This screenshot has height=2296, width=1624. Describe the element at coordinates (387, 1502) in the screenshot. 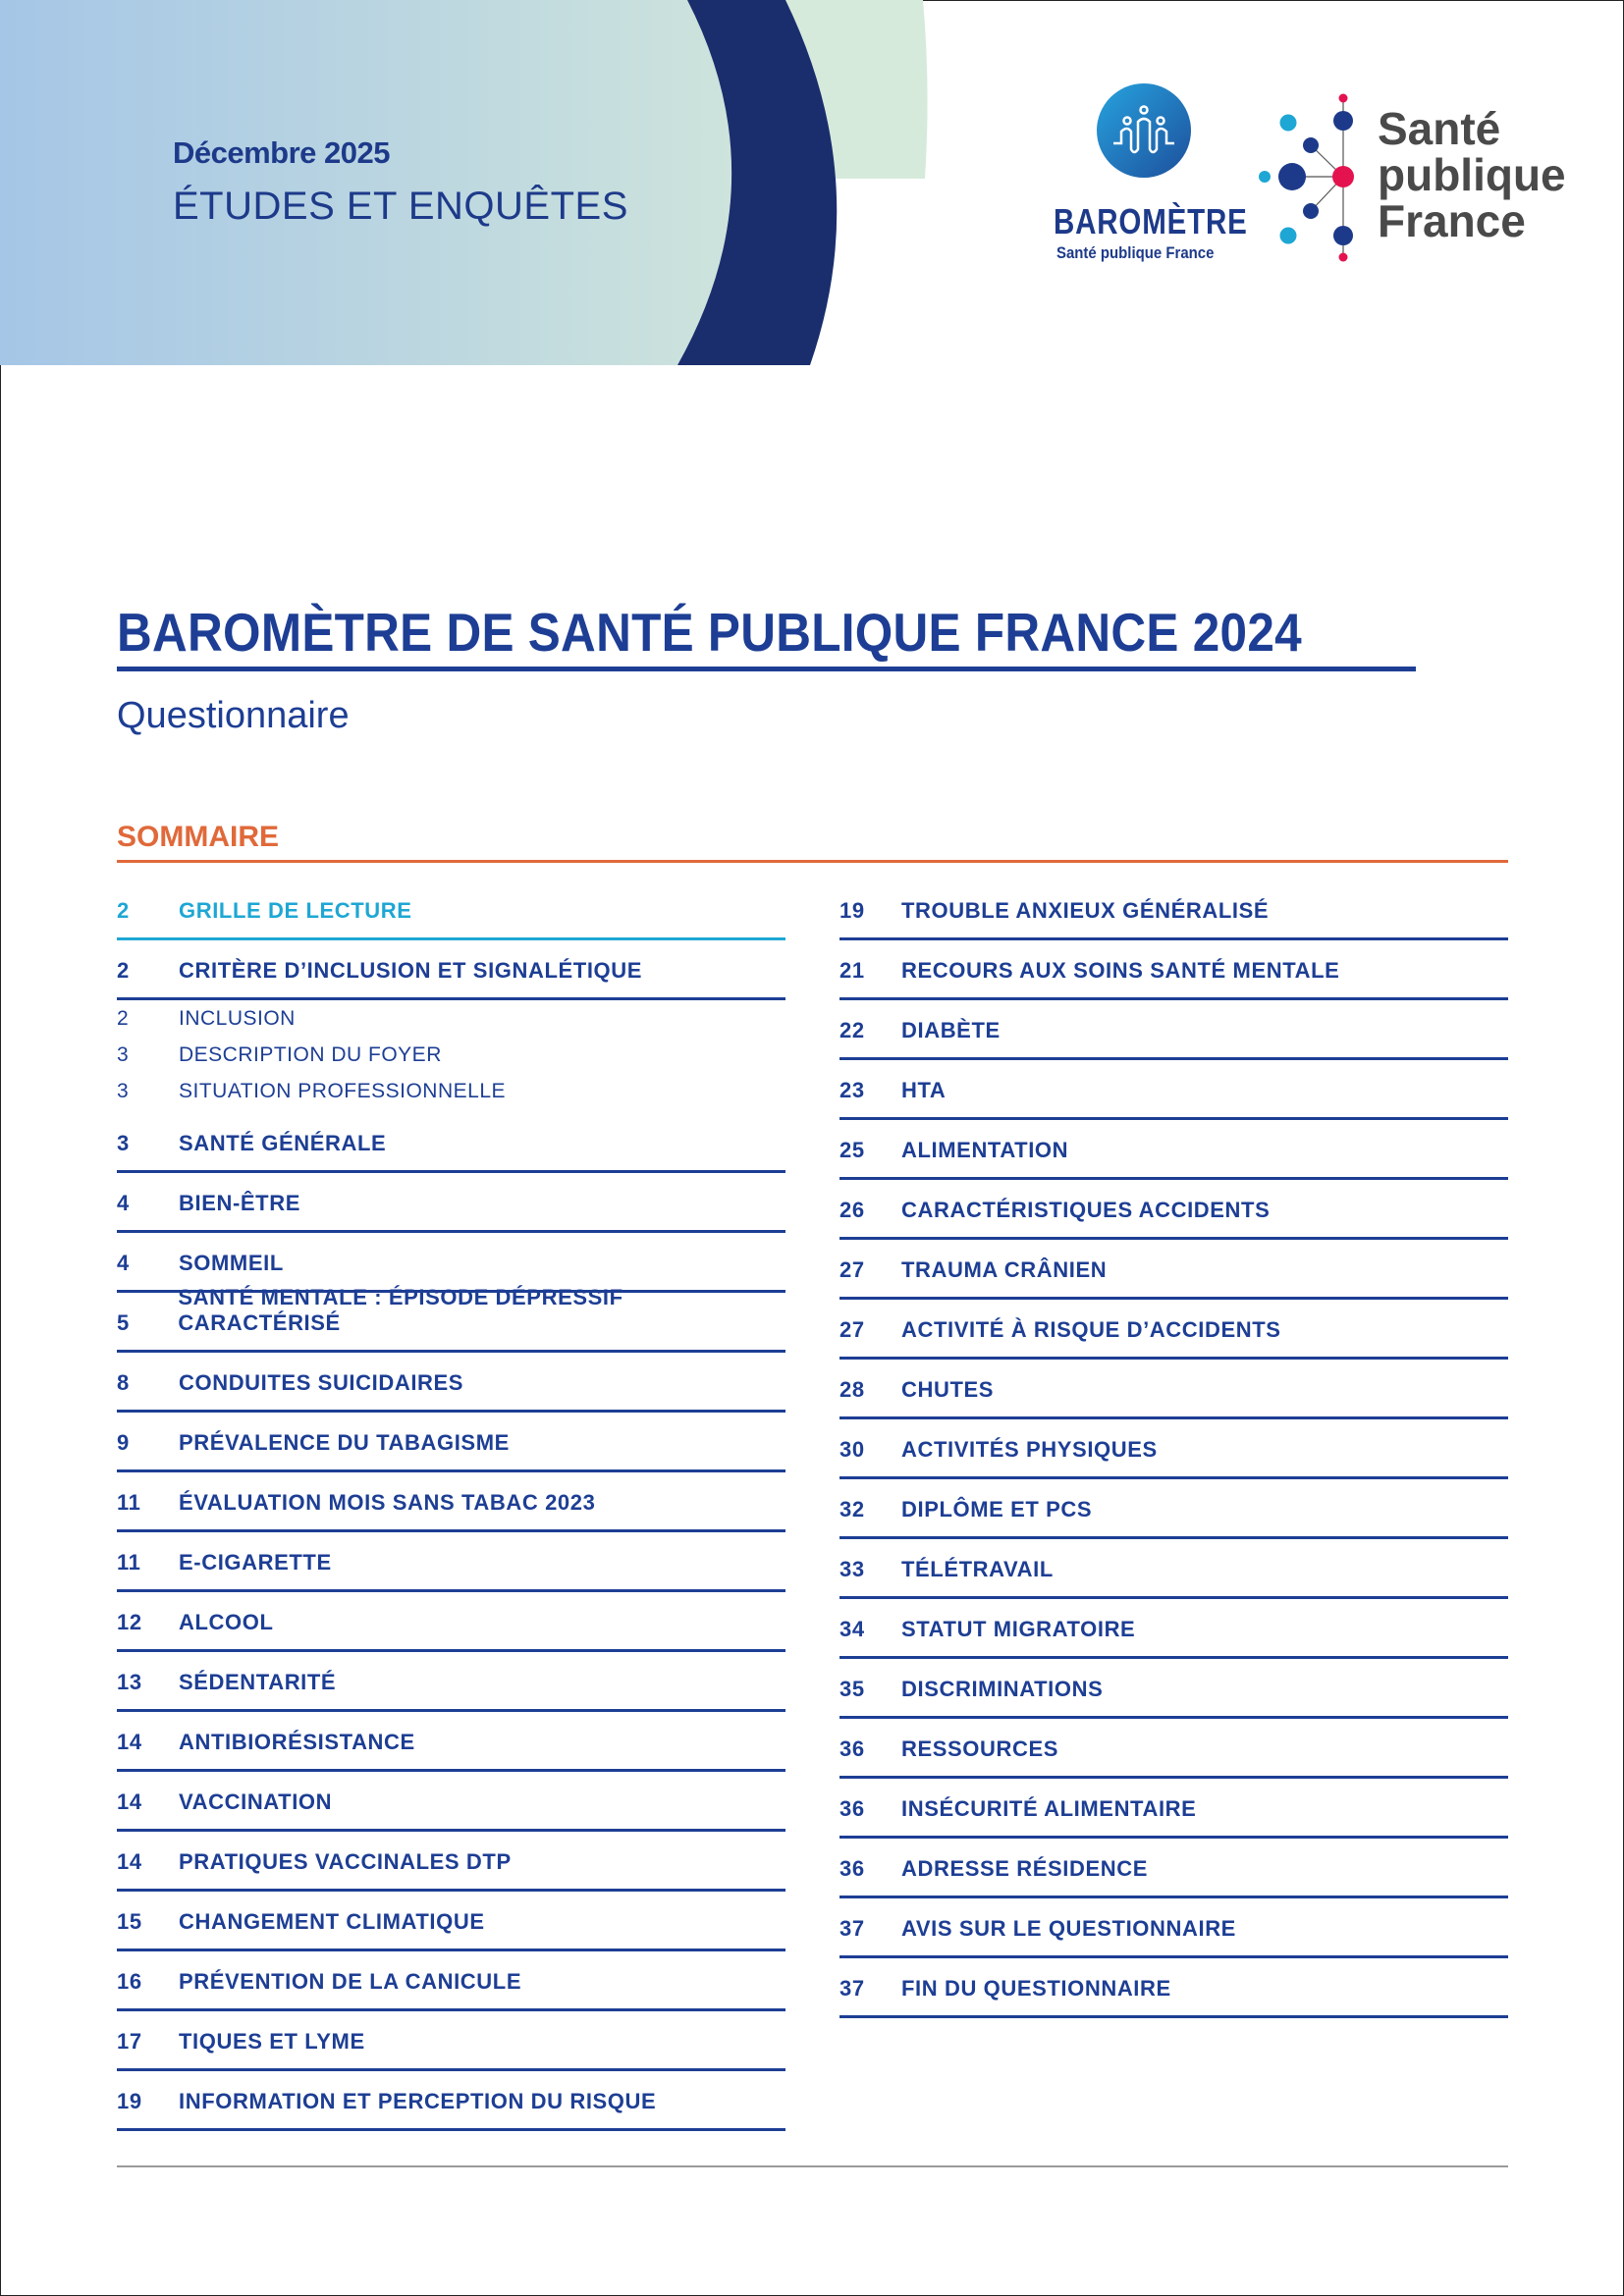

I see `toc-entry-label: ÉVALUATION MOIS SANS TABAC 2023` at that location.